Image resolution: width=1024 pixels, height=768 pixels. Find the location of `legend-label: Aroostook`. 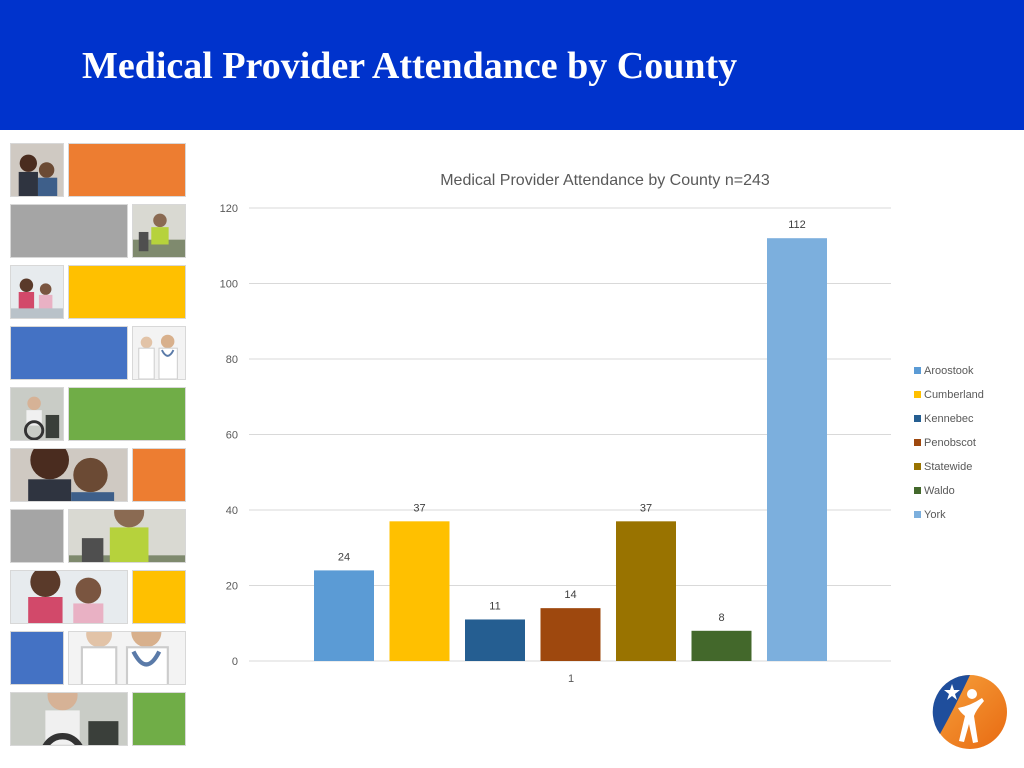

legend-label: Aroostook is located at coordinates (949, 371).